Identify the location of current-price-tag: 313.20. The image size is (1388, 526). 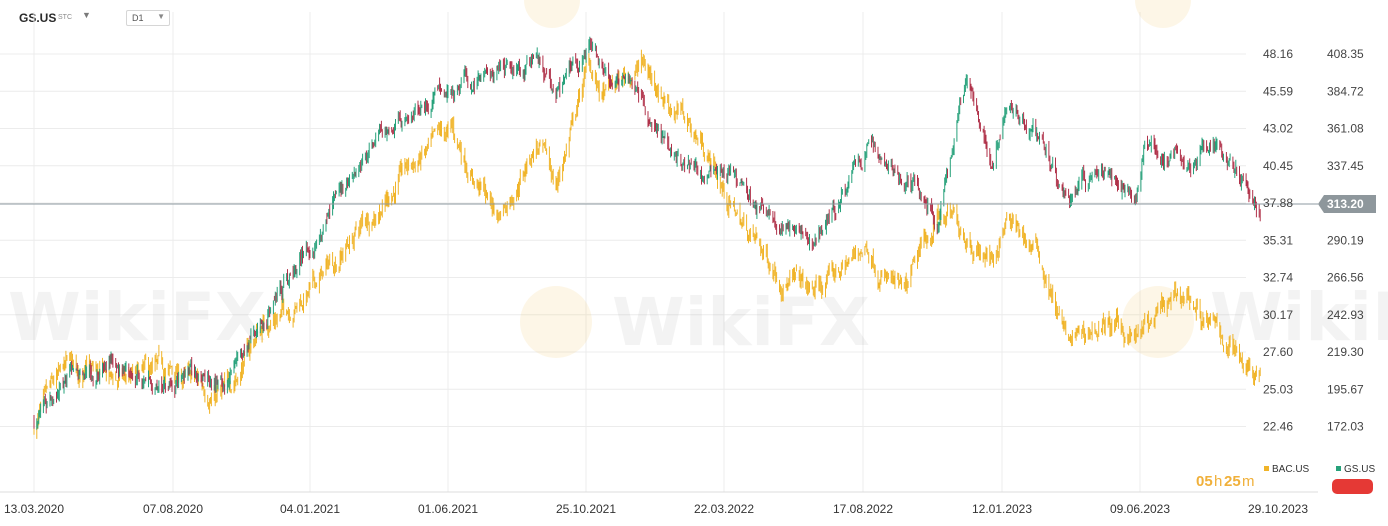
(1347, 203).